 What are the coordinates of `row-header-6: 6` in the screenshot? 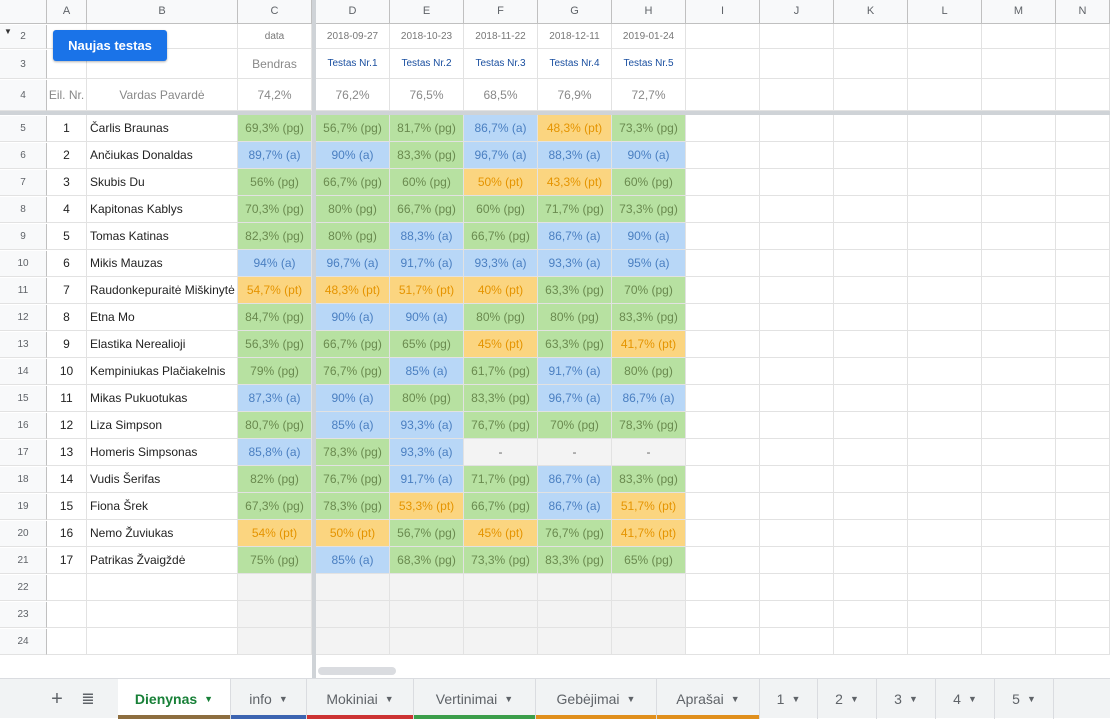 It's located at (23, 156).